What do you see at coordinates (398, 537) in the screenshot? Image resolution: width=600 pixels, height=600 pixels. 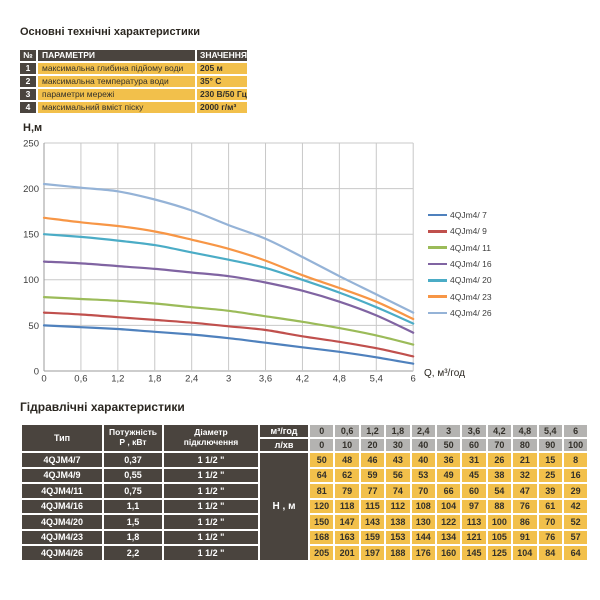 I see `head-value: 153` at bounding box center [398, 537].